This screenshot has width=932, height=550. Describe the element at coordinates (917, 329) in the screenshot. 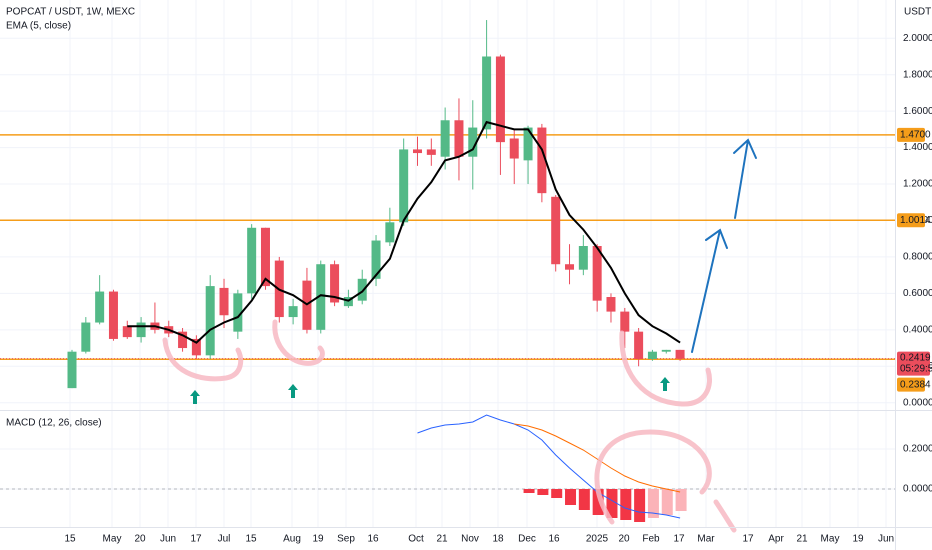

I see `y-tick-label: 0.4000` at that location.